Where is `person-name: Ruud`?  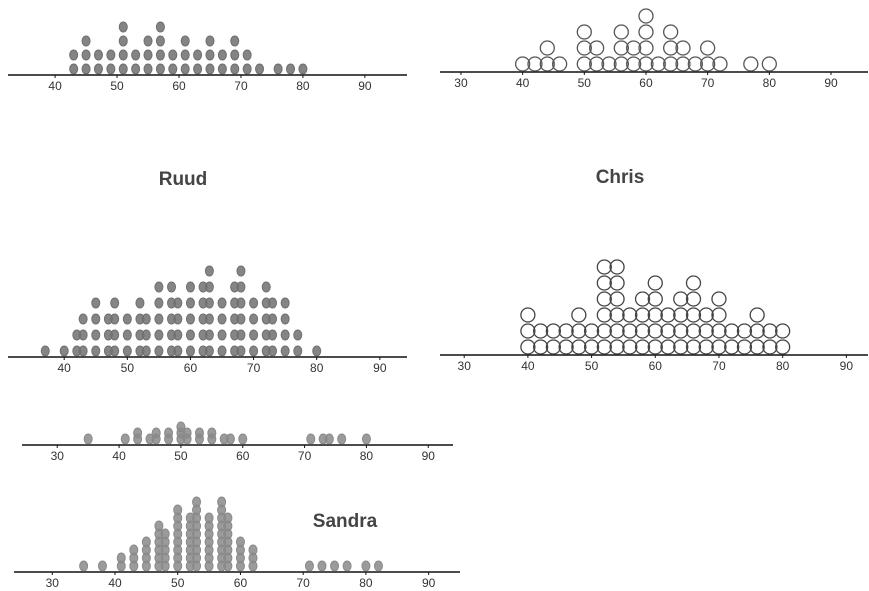
person-name: Ruud is located at coordinates (183, 179).